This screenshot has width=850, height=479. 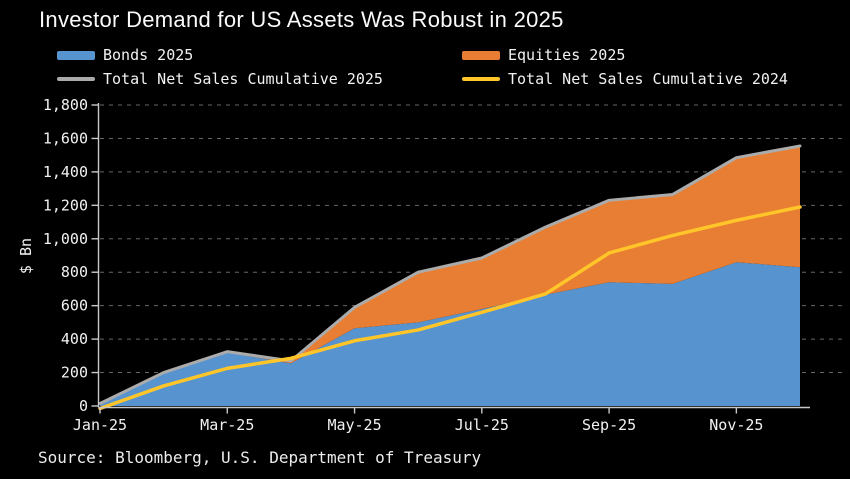 I want to click on y-axis-label: $ Bn, so click(x=26, y=256).